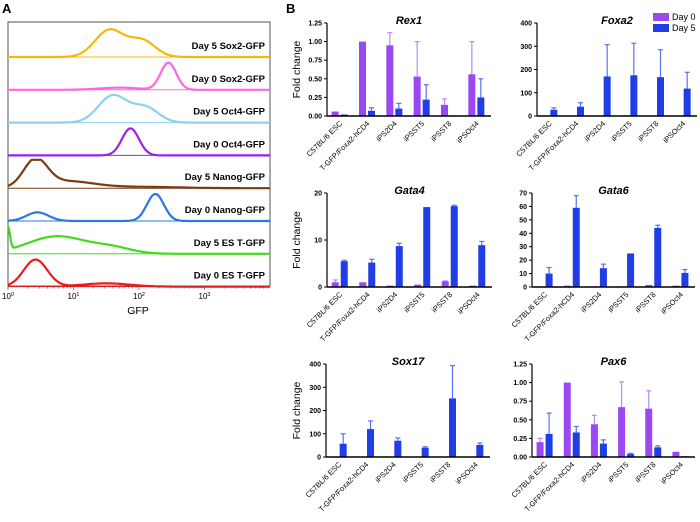  I want to click on histogram-label: Day 5 Sox2-GFP, so click(229, 46).